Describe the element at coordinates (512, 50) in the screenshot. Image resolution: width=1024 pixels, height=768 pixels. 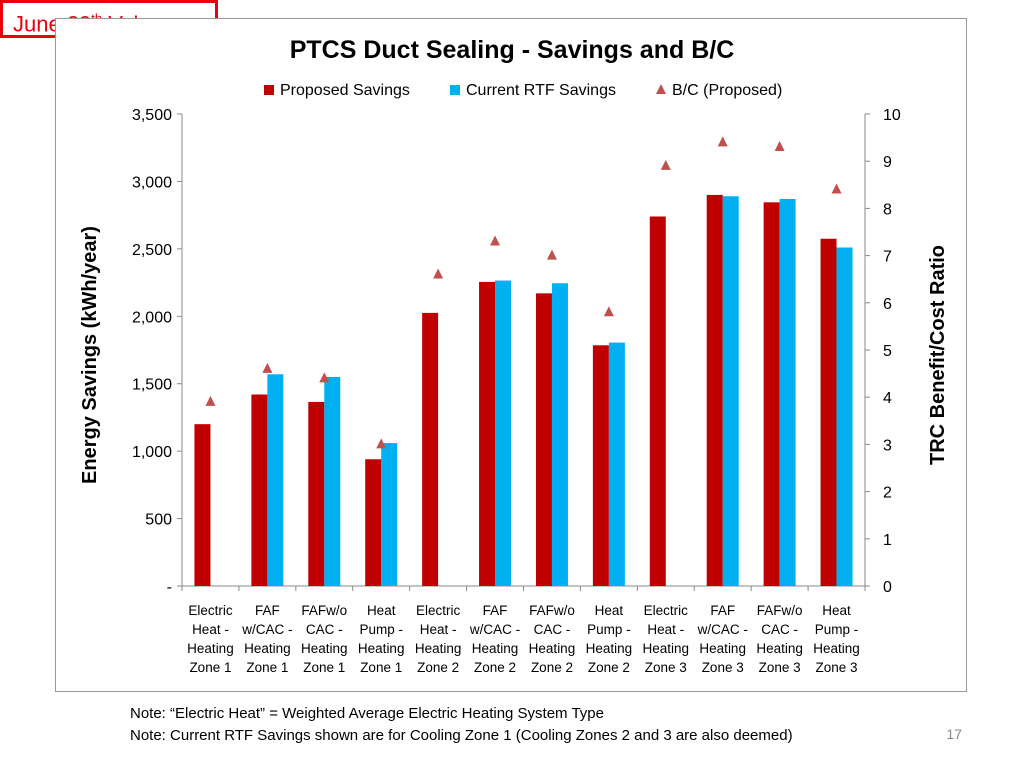
I see `chart-title: PTCS Duct Sealing - Savings and B/C` at that location.